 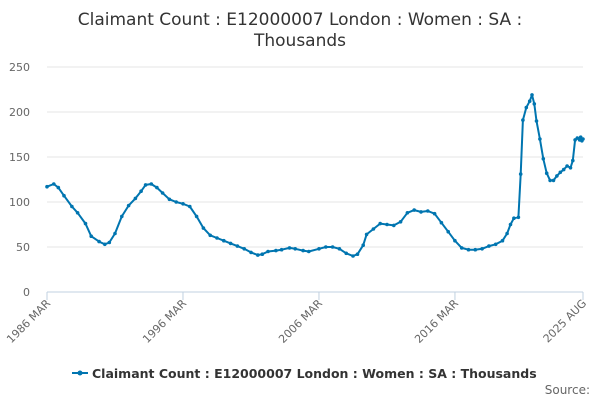 What do you see at coordinates (28, 321) in the screenshot?
I see `x-tick-label: 1986 MAR` at bounding box center [28, 321].